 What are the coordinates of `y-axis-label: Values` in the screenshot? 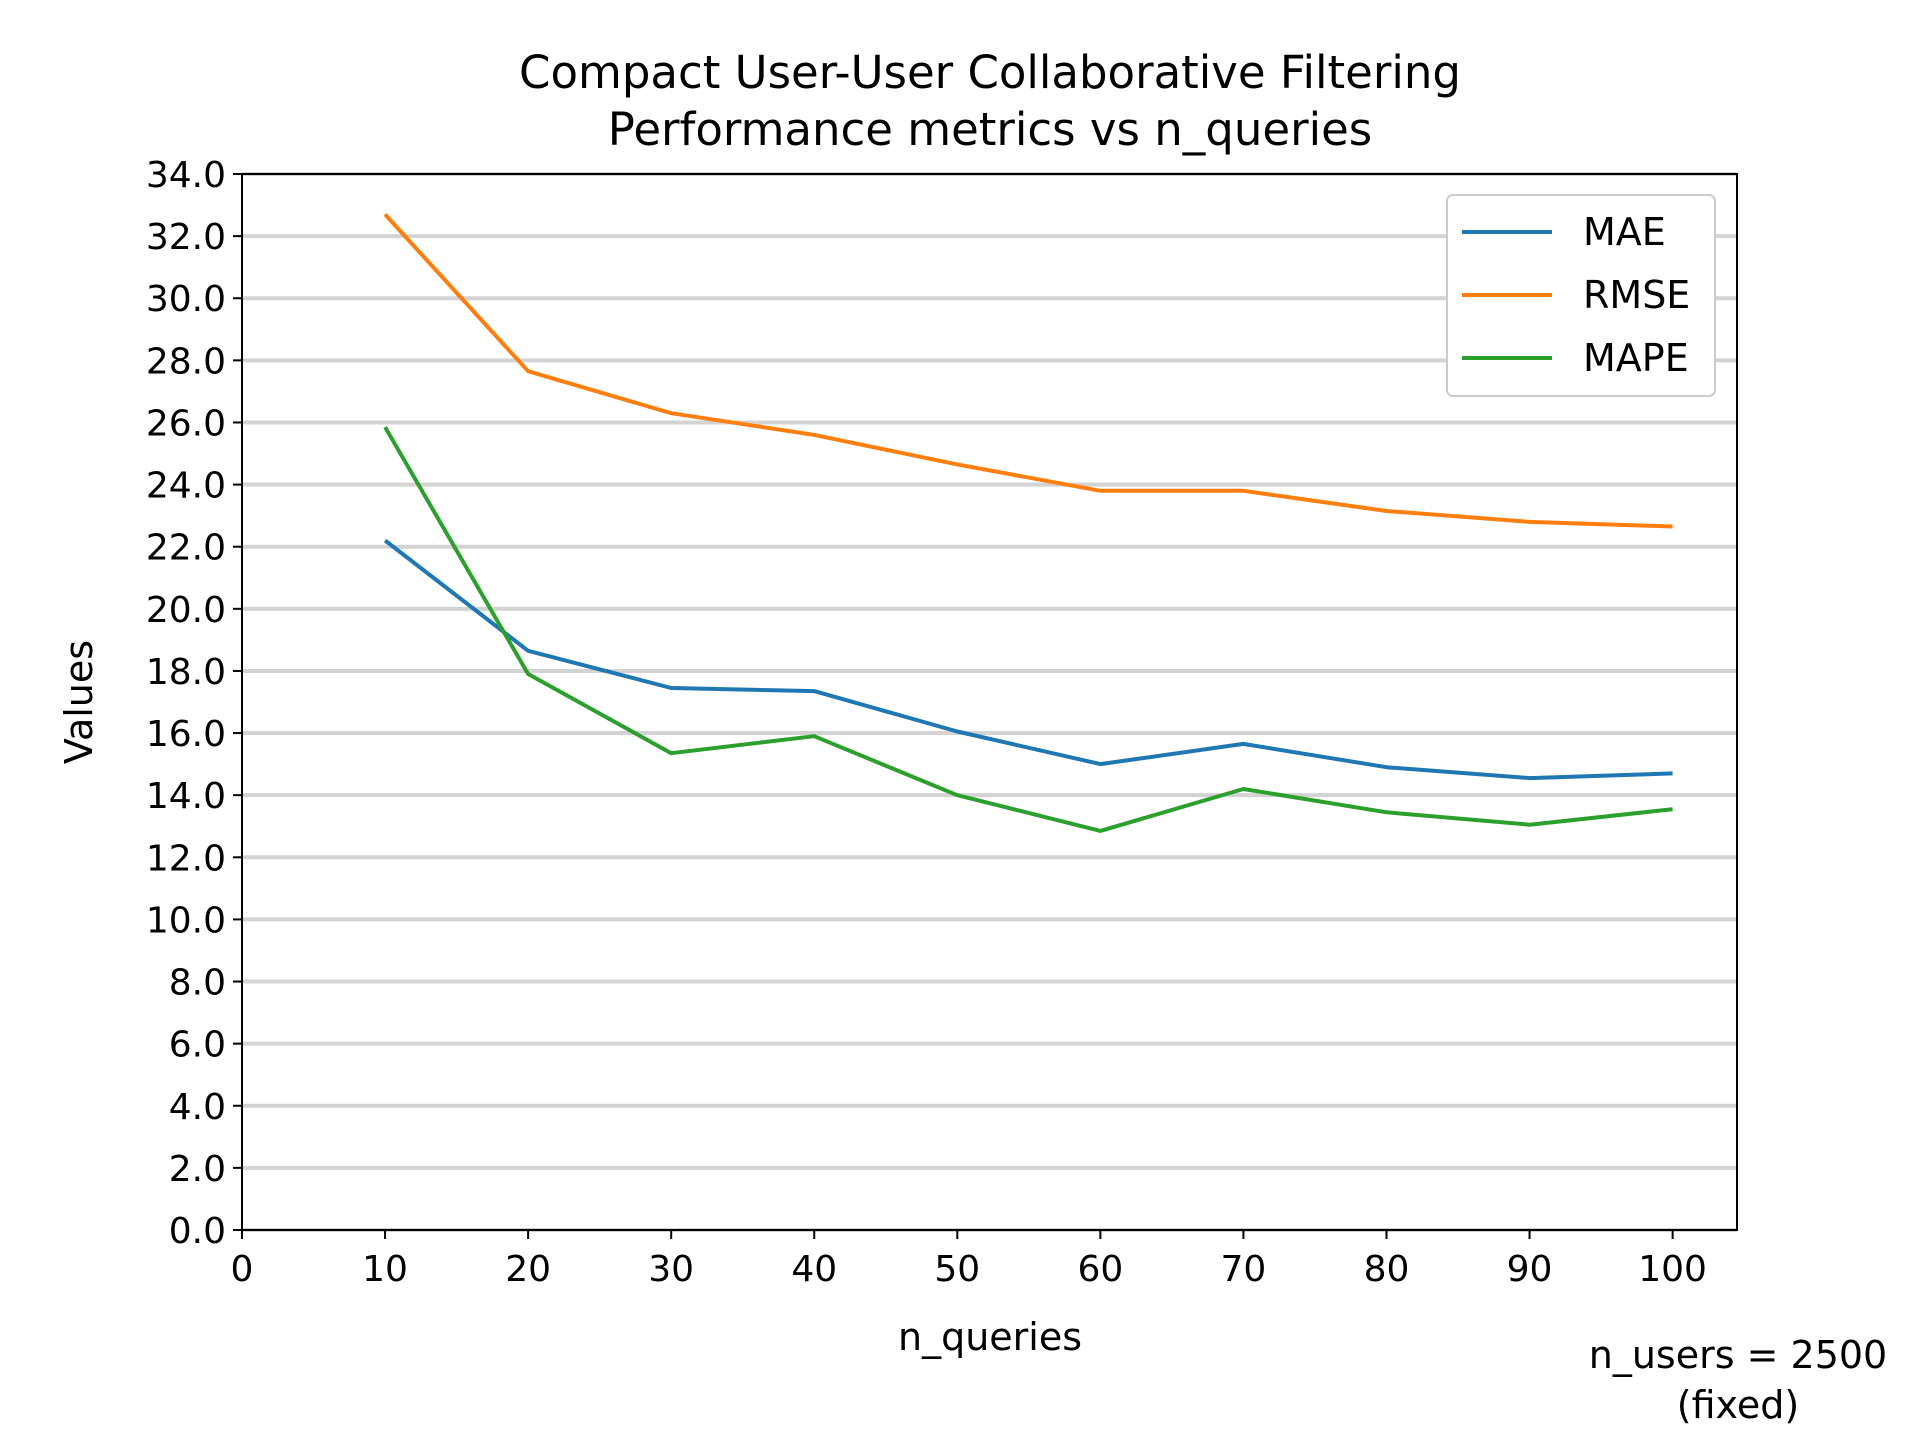 It's located at (79, 702).